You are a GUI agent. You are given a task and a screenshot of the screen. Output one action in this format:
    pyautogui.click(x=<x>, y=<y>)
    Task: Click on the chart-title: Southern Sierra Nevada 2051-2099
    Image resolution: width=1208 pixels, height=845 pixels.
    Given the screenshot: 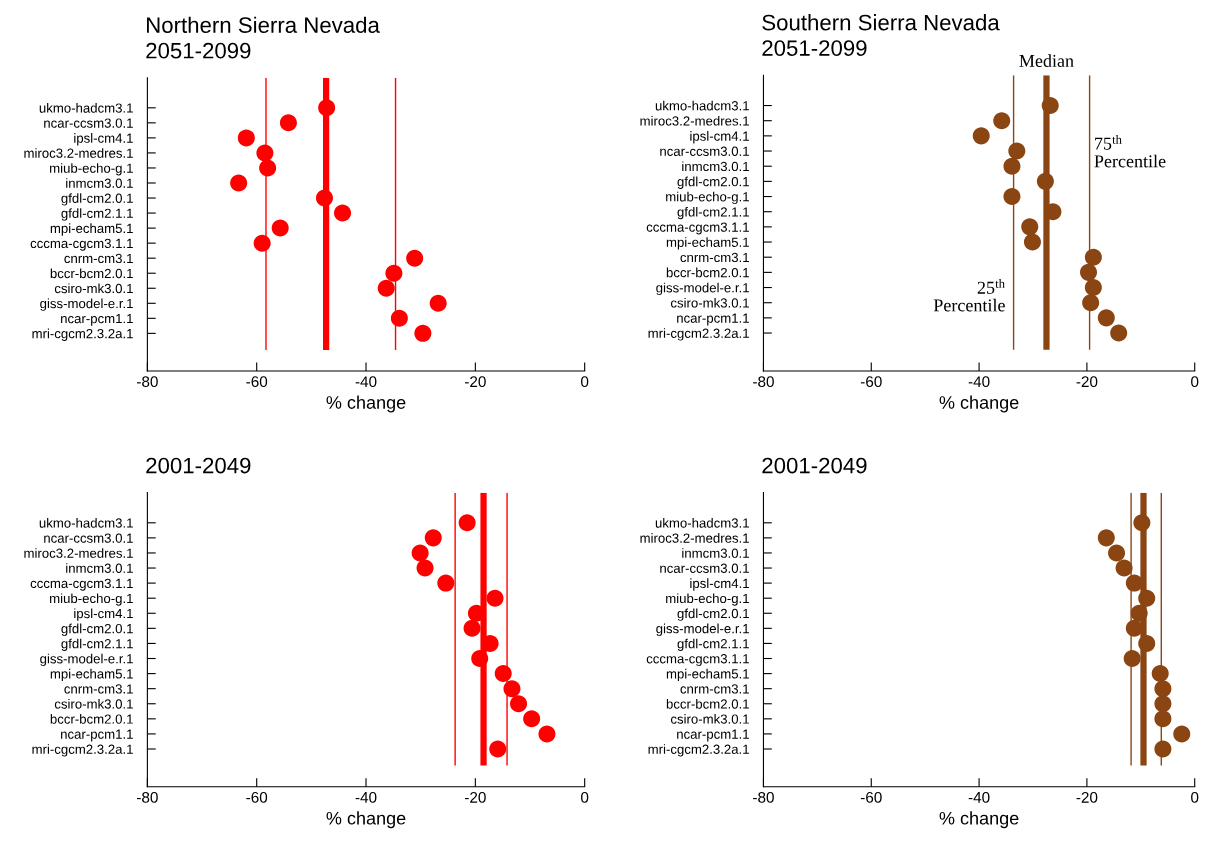 What is the action you would take?
    pyautogui.click(x=881, y=35)
    